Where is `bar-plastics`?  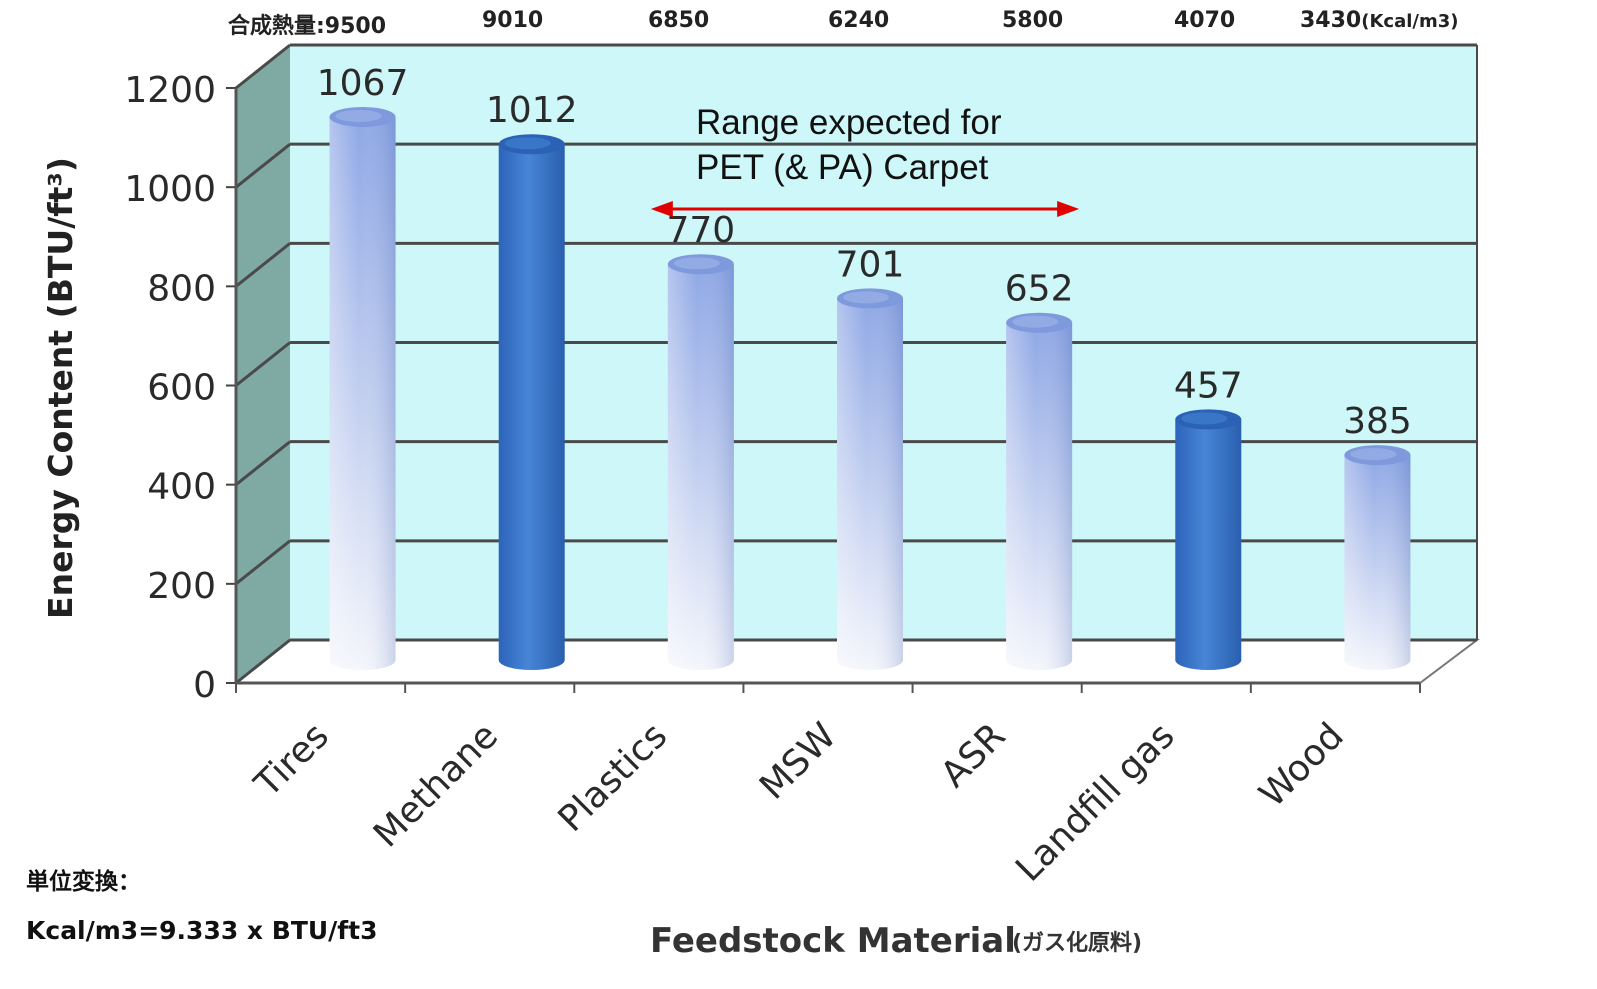 bar-plastics is located at coordinates (700, 462).